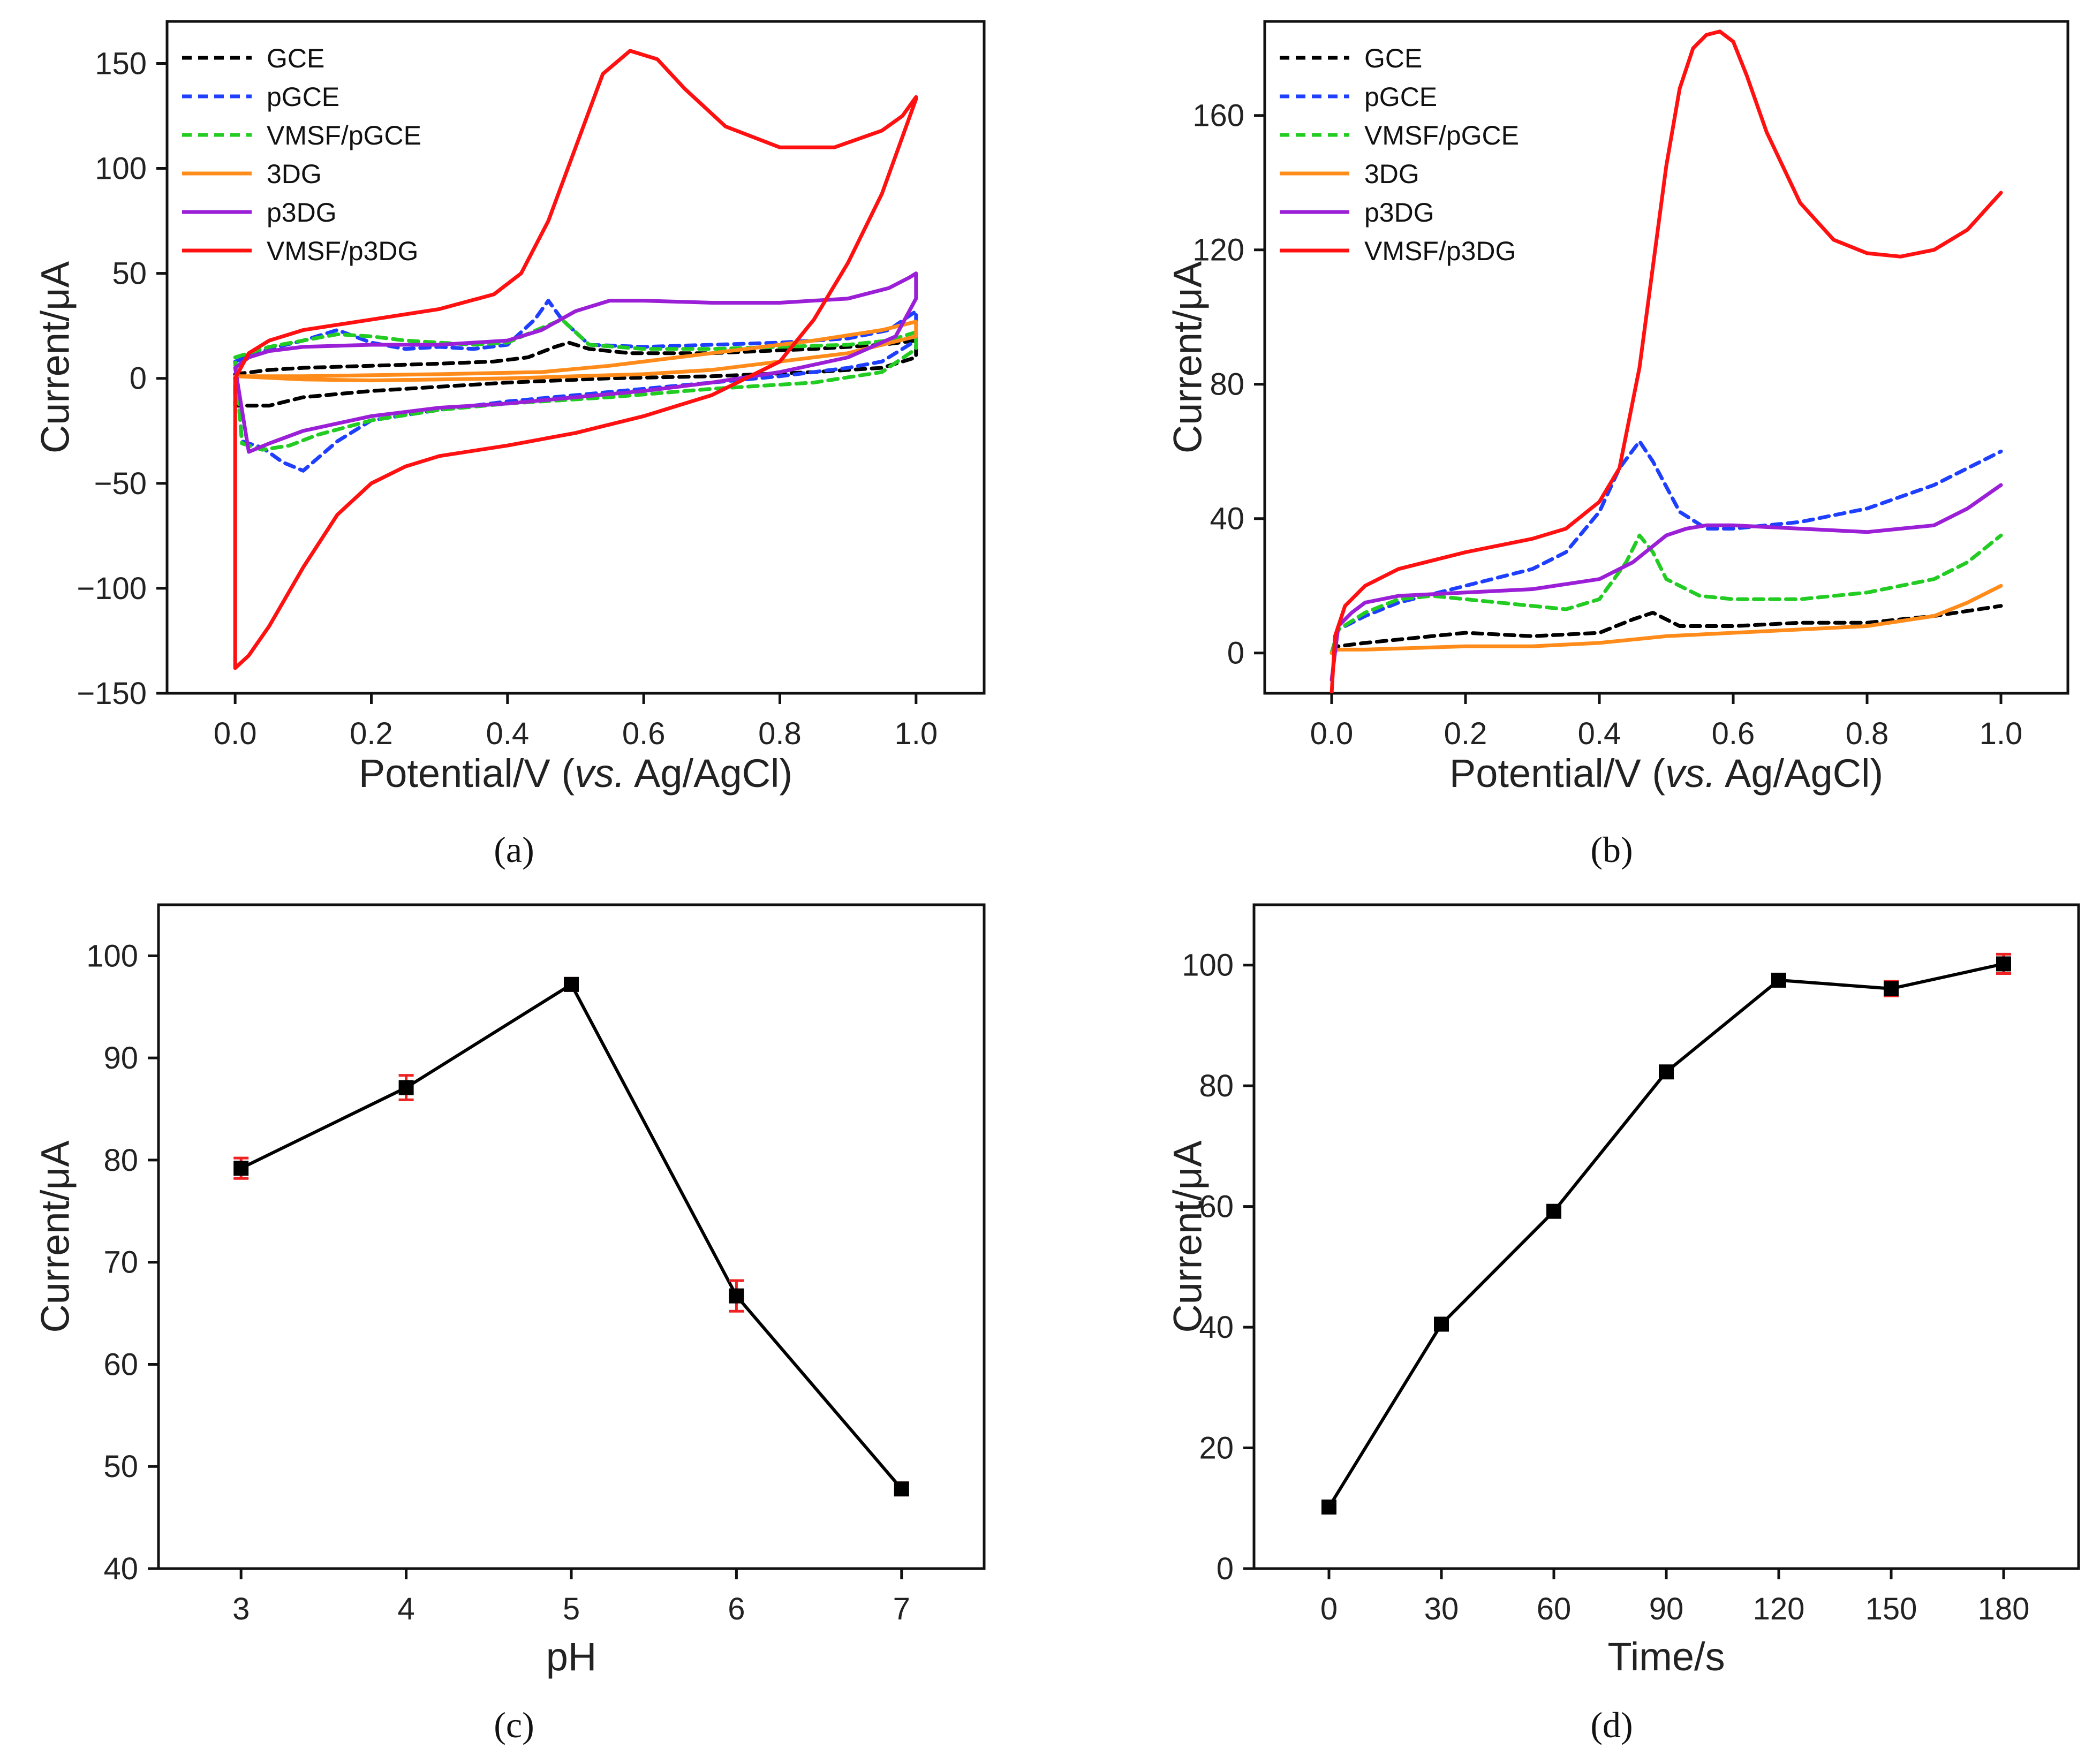 Image resolution: width=2100 pixels, height=1764 pixels. What do you see at coordinates (1554, 1609) in the screenshot?
I see `x-tick-label: 60` at bounding box center [1554, 1609].